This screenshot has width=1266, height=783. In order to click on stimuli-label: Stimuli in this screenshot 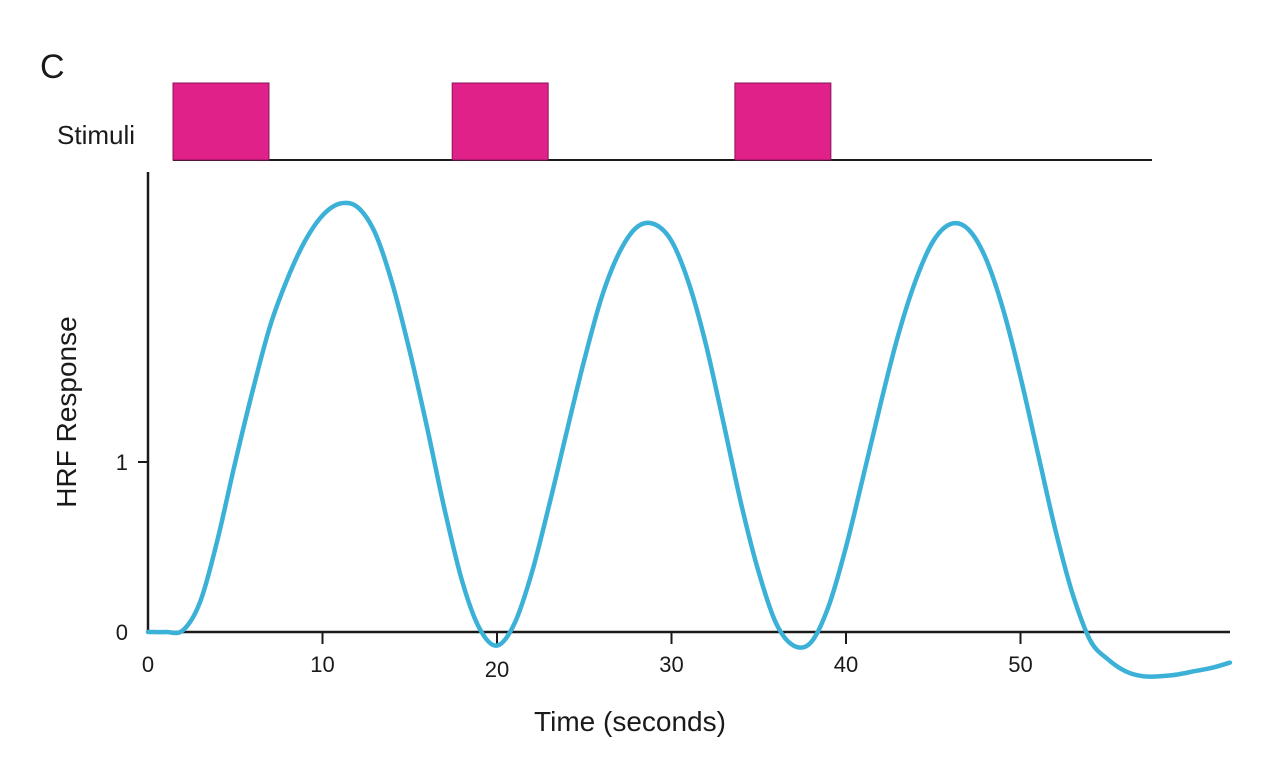, I will do `click(96, 135)`.